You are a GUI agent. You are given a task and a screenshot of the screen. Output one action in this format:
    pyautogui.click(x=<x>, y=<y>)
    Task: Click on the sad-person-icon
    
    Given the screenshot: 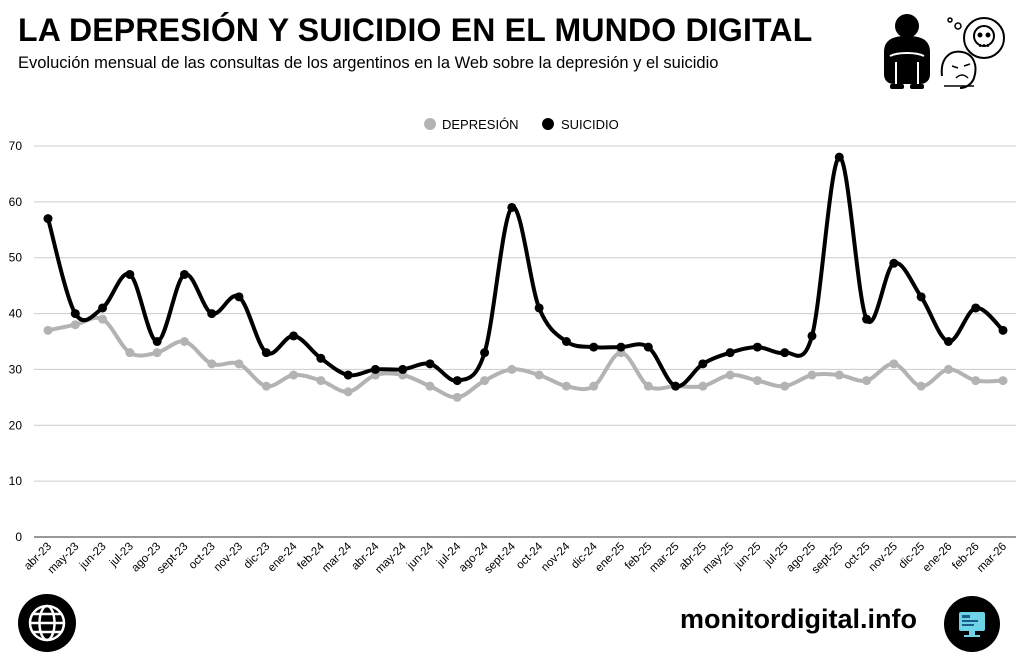 What is the action you would take?
    pyautogui.click(x=907, y=51)
    